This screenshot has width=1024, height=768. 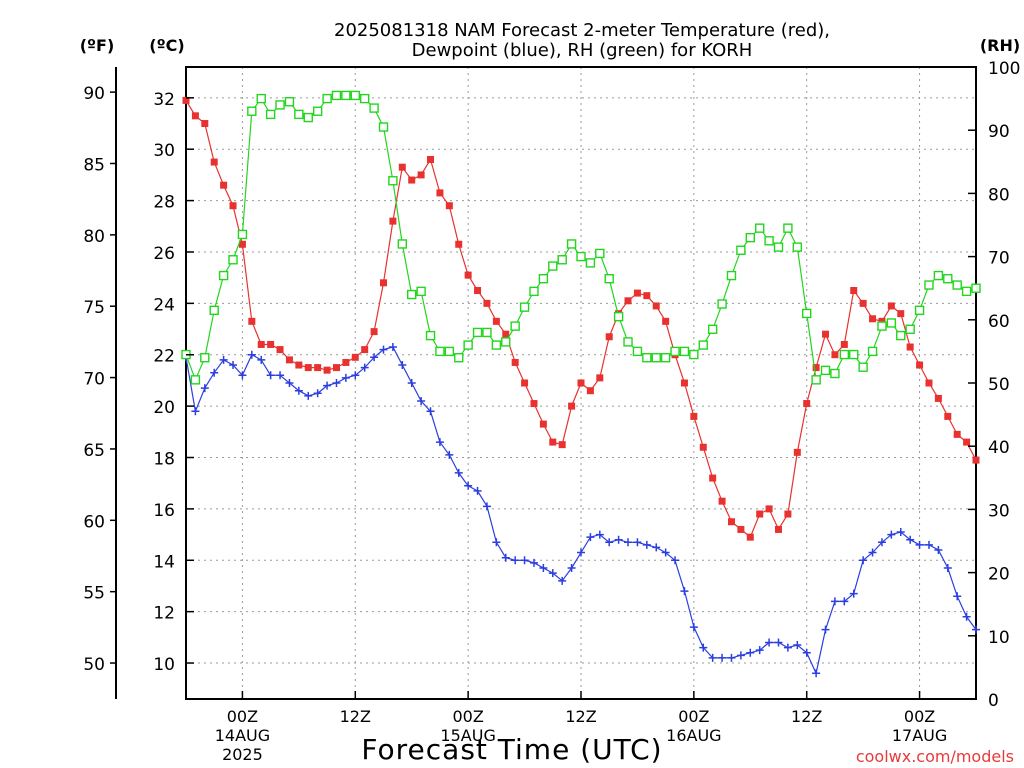 I want to click on celsius-tick-label: 26, so click(x=164, y=254).